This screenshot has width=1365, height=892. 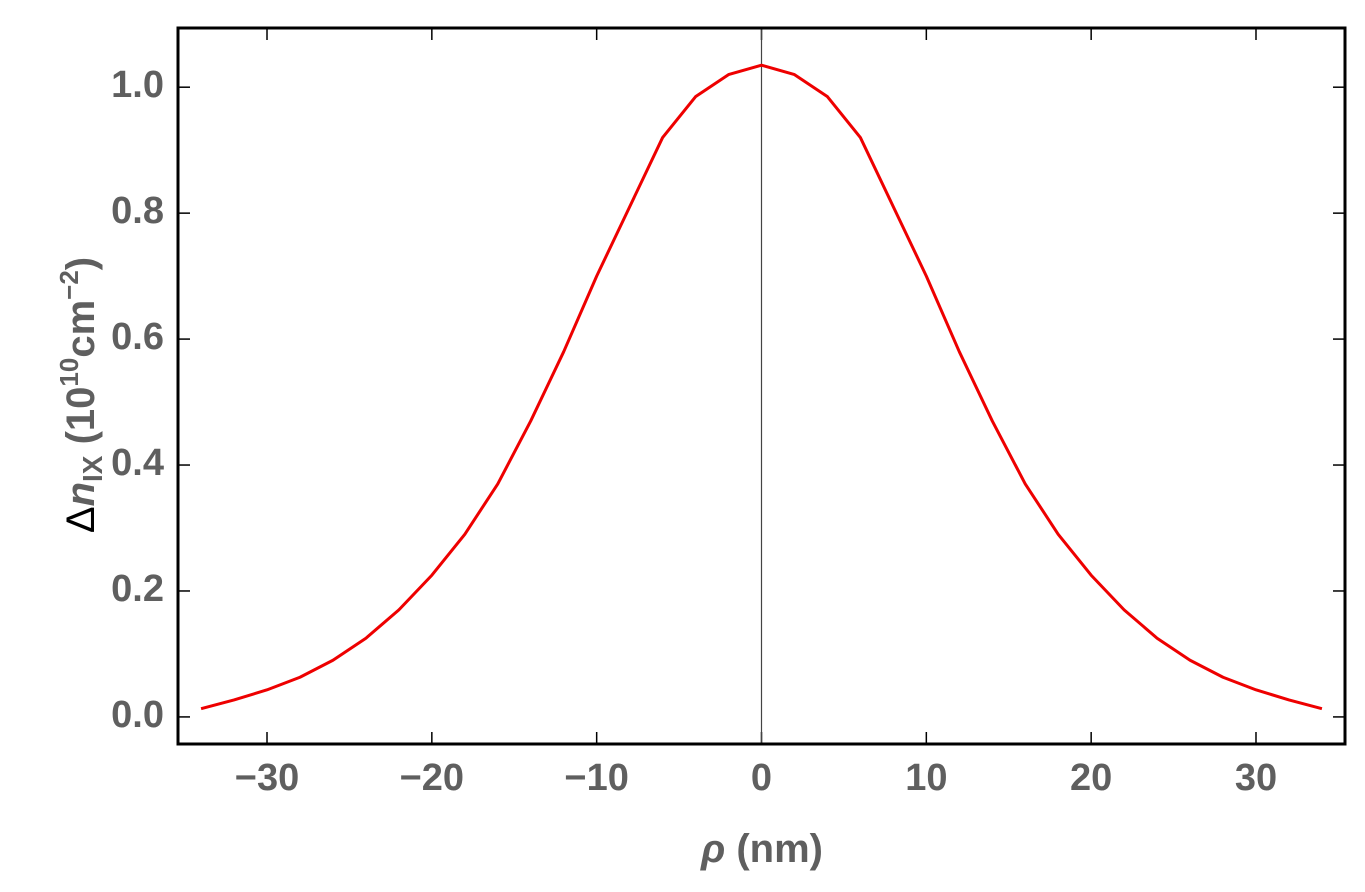 I want to click on y-label-part: 10, so click(x=69, y=372).